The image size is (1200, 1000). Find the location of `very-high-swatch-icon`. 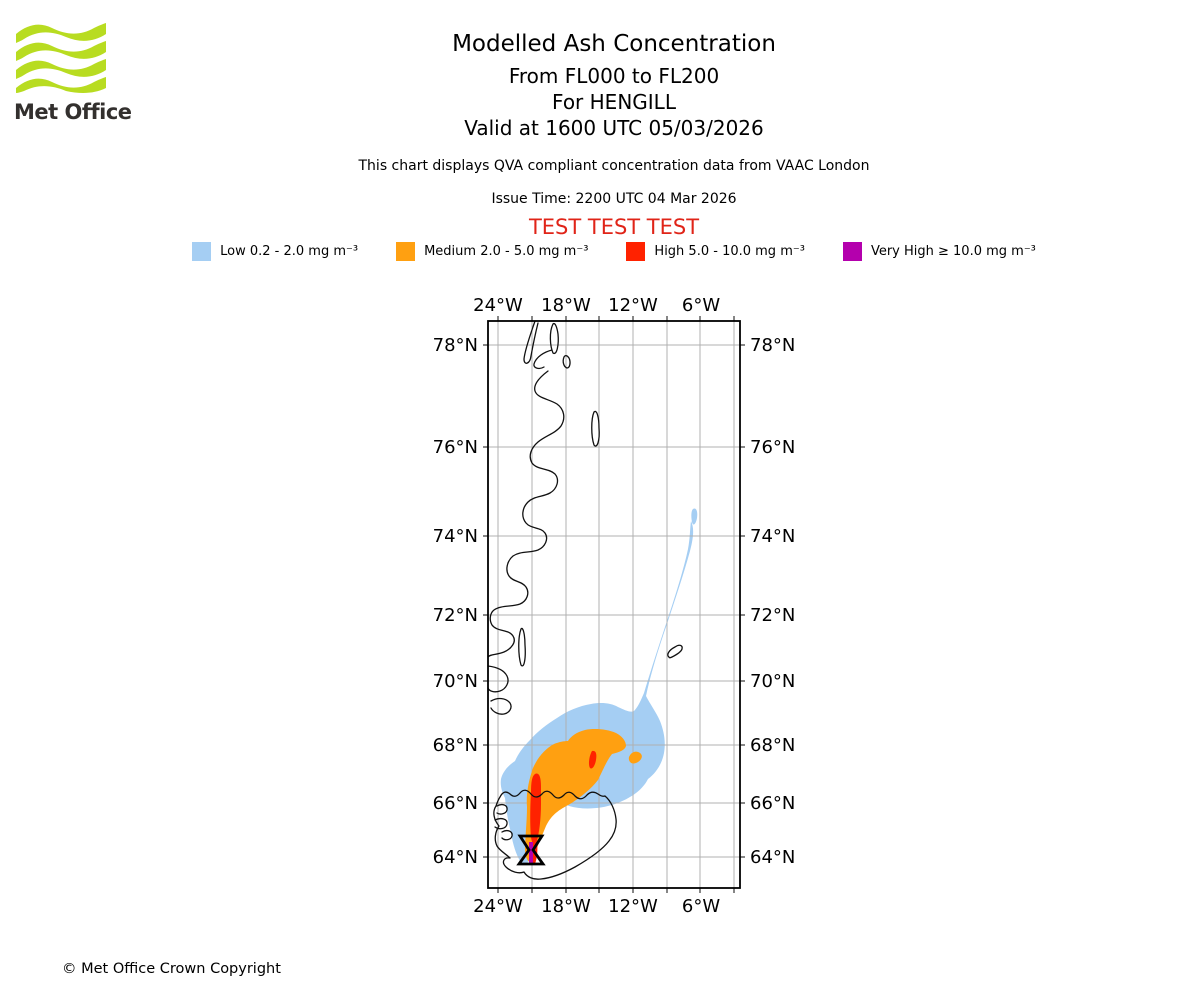

very-high-swatch-icon is located at coordinates (852, 251).